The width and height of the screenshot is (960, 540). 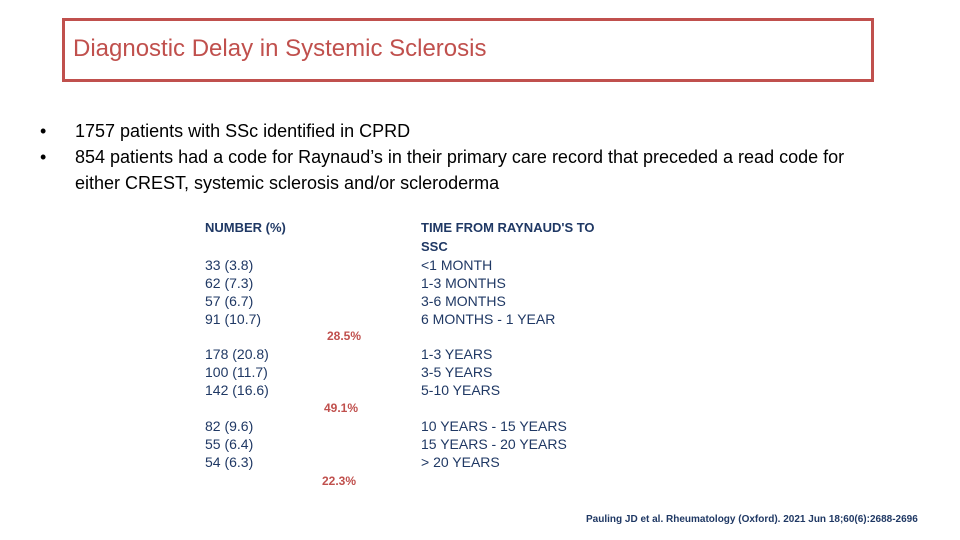 I want to click on page-title: Diagnostic Delay in Systemic Sclerosis, so click(x=280, y=48).